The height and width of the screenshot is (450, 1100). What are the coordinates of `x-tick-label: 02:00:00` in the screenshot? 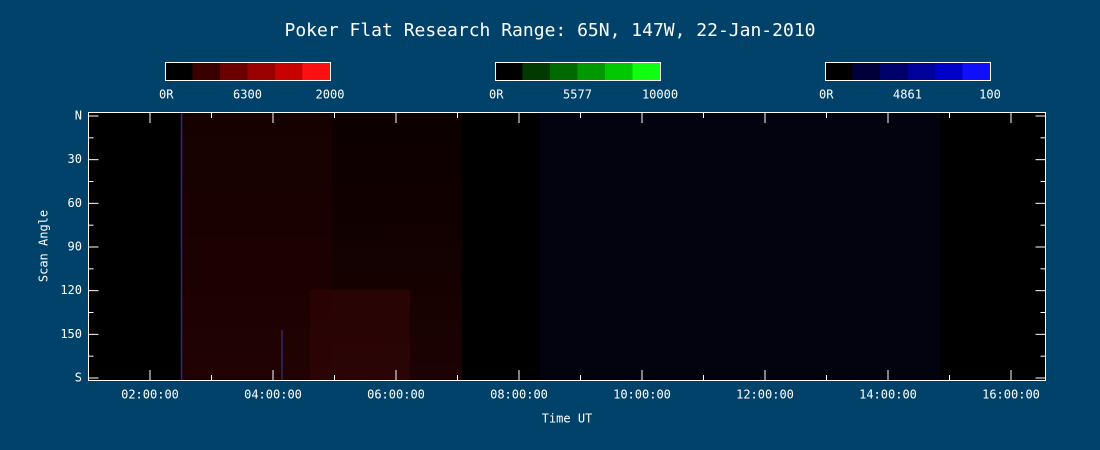 It's located at (150, 395).